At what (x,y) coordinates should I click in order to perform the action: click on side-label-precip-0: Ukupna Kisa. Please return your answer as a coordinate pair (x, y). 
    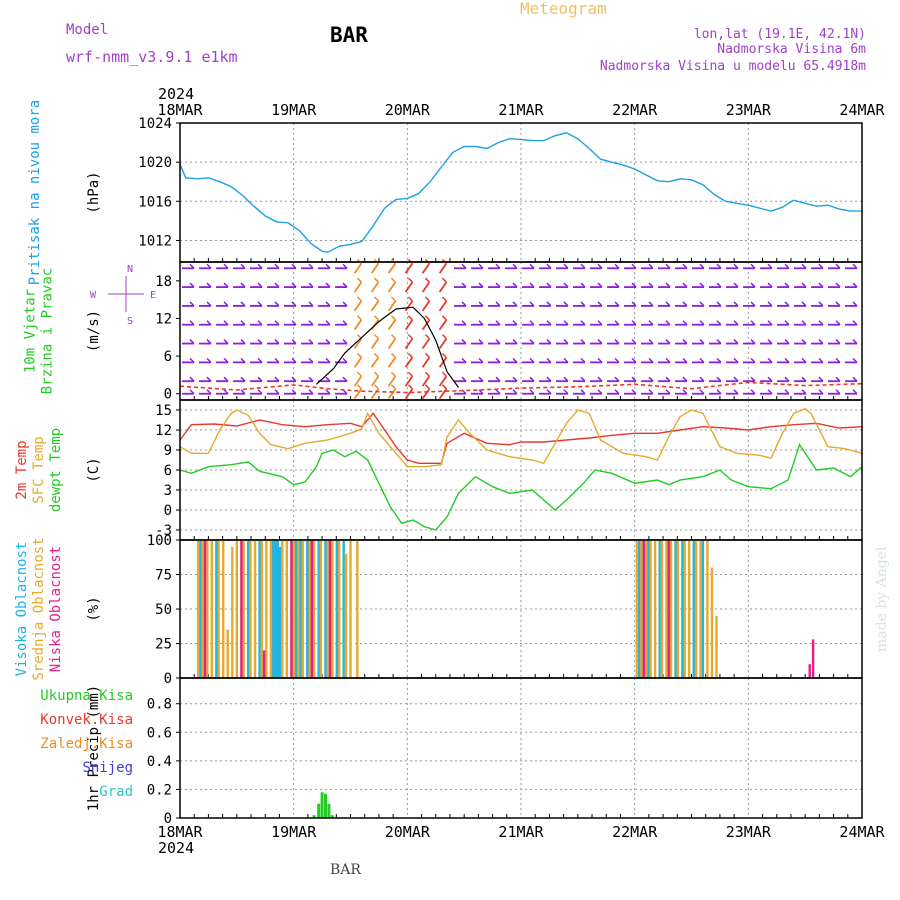
    Looking at the image, I should click on (86, 696).